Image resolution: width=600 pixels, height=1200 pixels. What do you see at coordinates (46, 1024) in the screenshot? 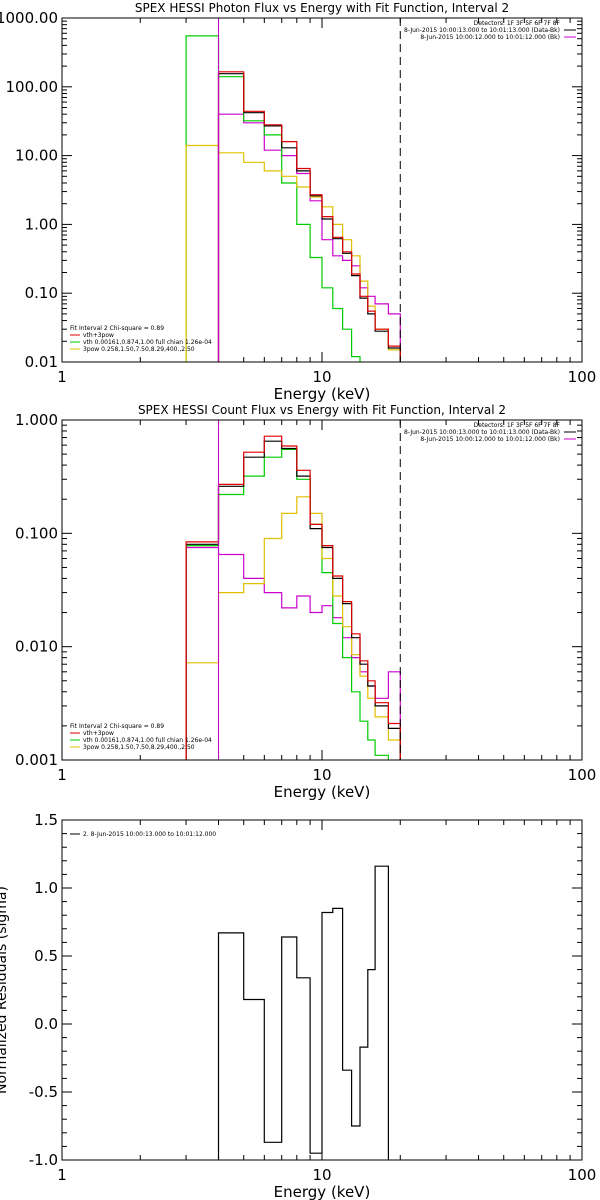
I see `y-tick-label: 0.0` at bounding box center [46, 1024].